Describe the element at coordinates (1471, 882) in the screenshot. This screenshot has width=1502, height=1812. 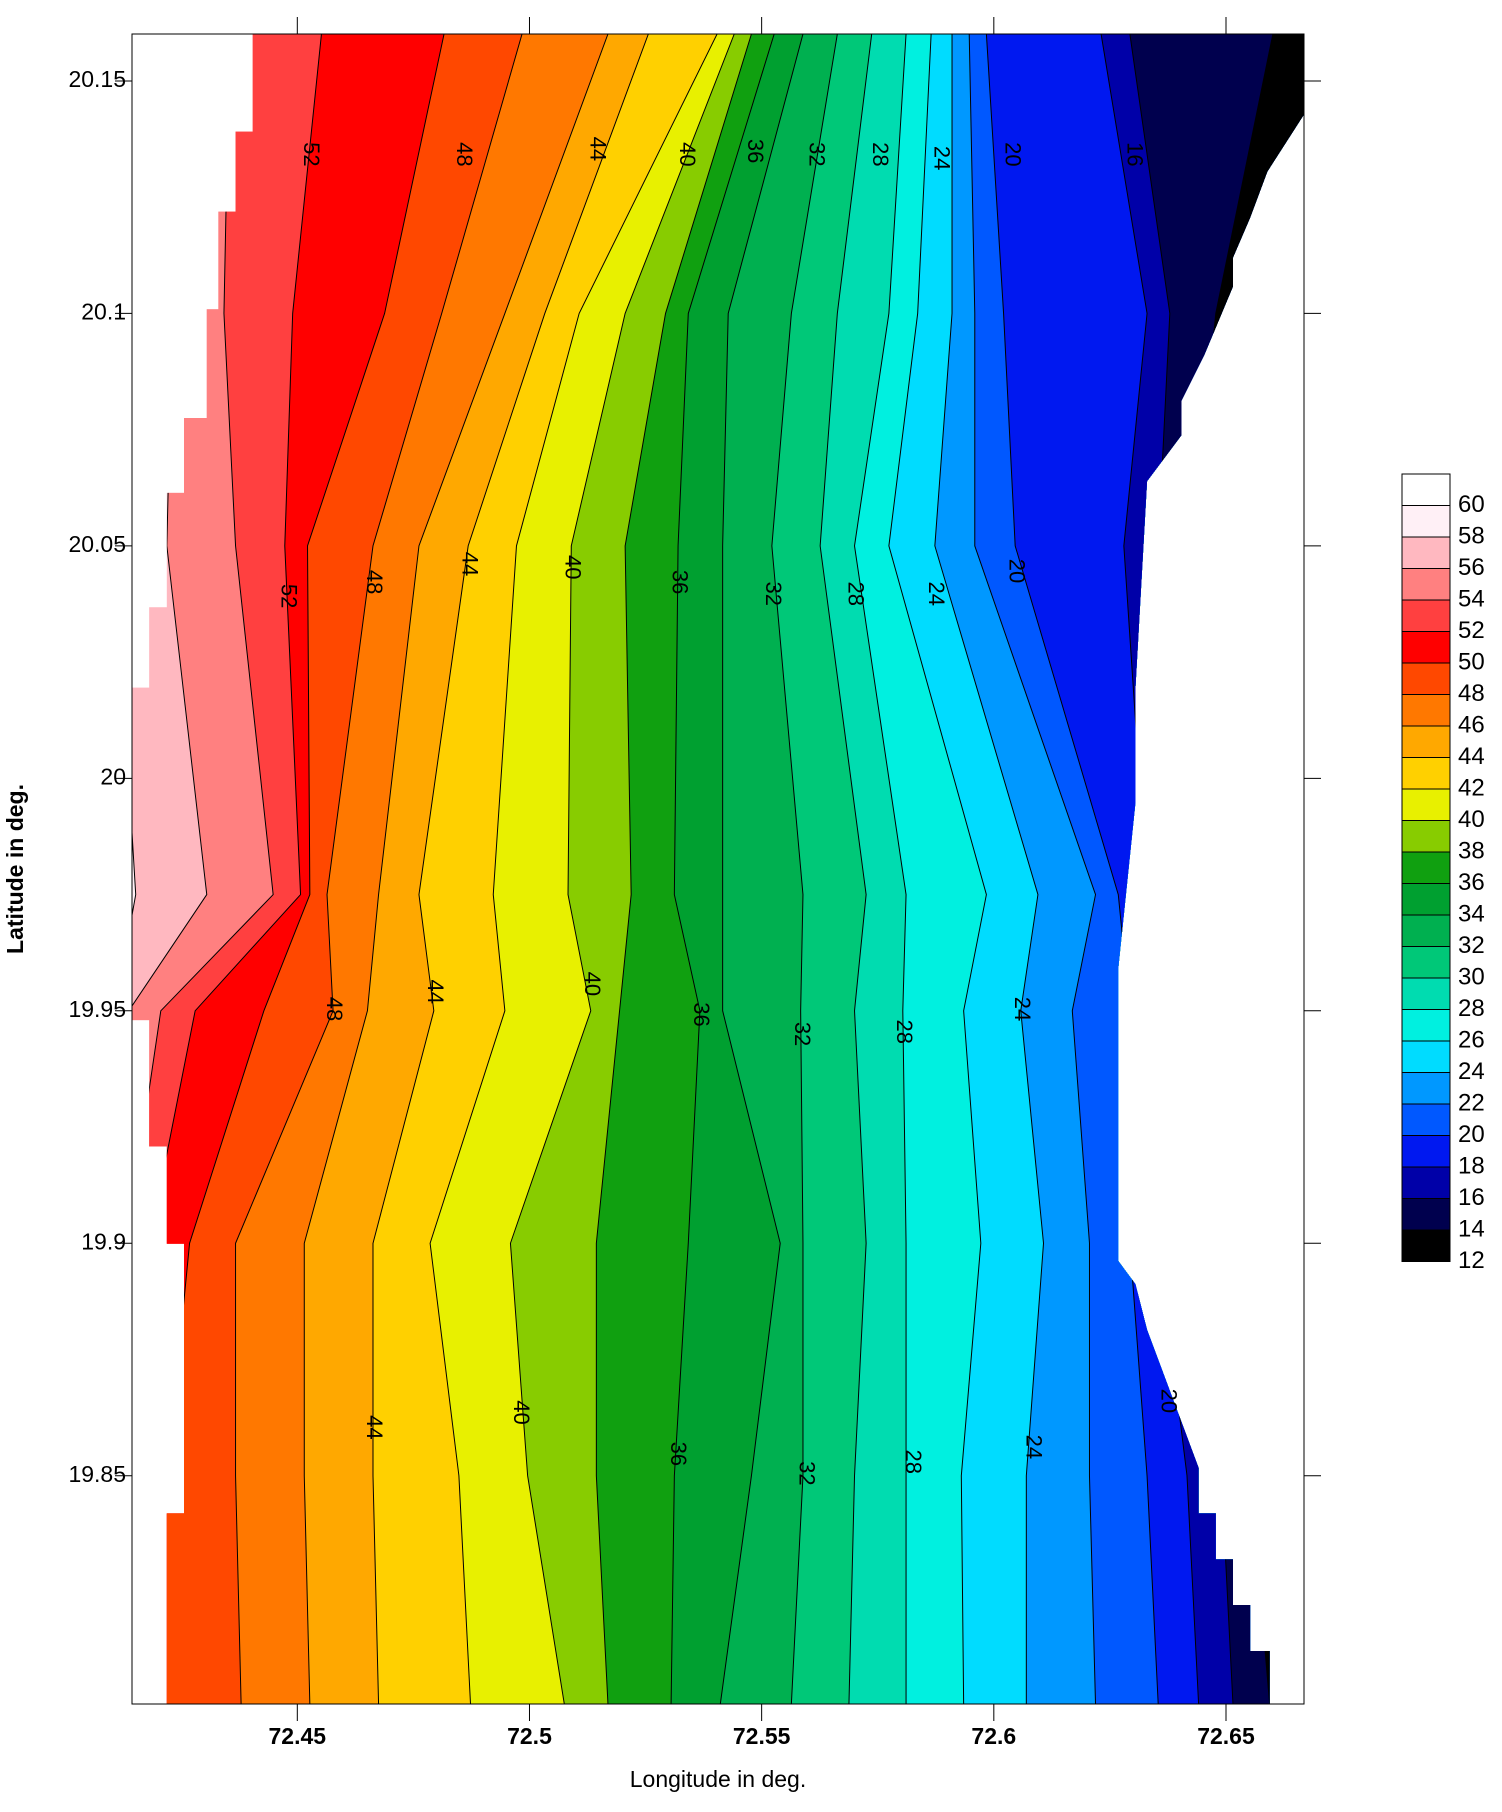
I see `legend-label: 36` at that location.